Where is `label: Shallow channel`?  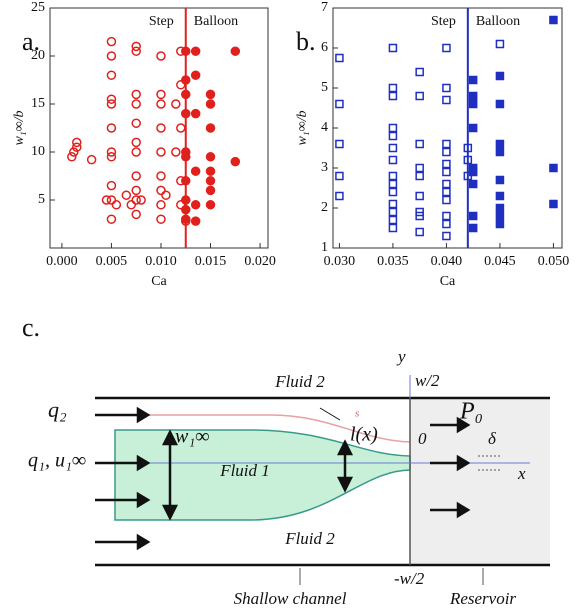 label: Shallow channel is located at coordinates (290, 598).